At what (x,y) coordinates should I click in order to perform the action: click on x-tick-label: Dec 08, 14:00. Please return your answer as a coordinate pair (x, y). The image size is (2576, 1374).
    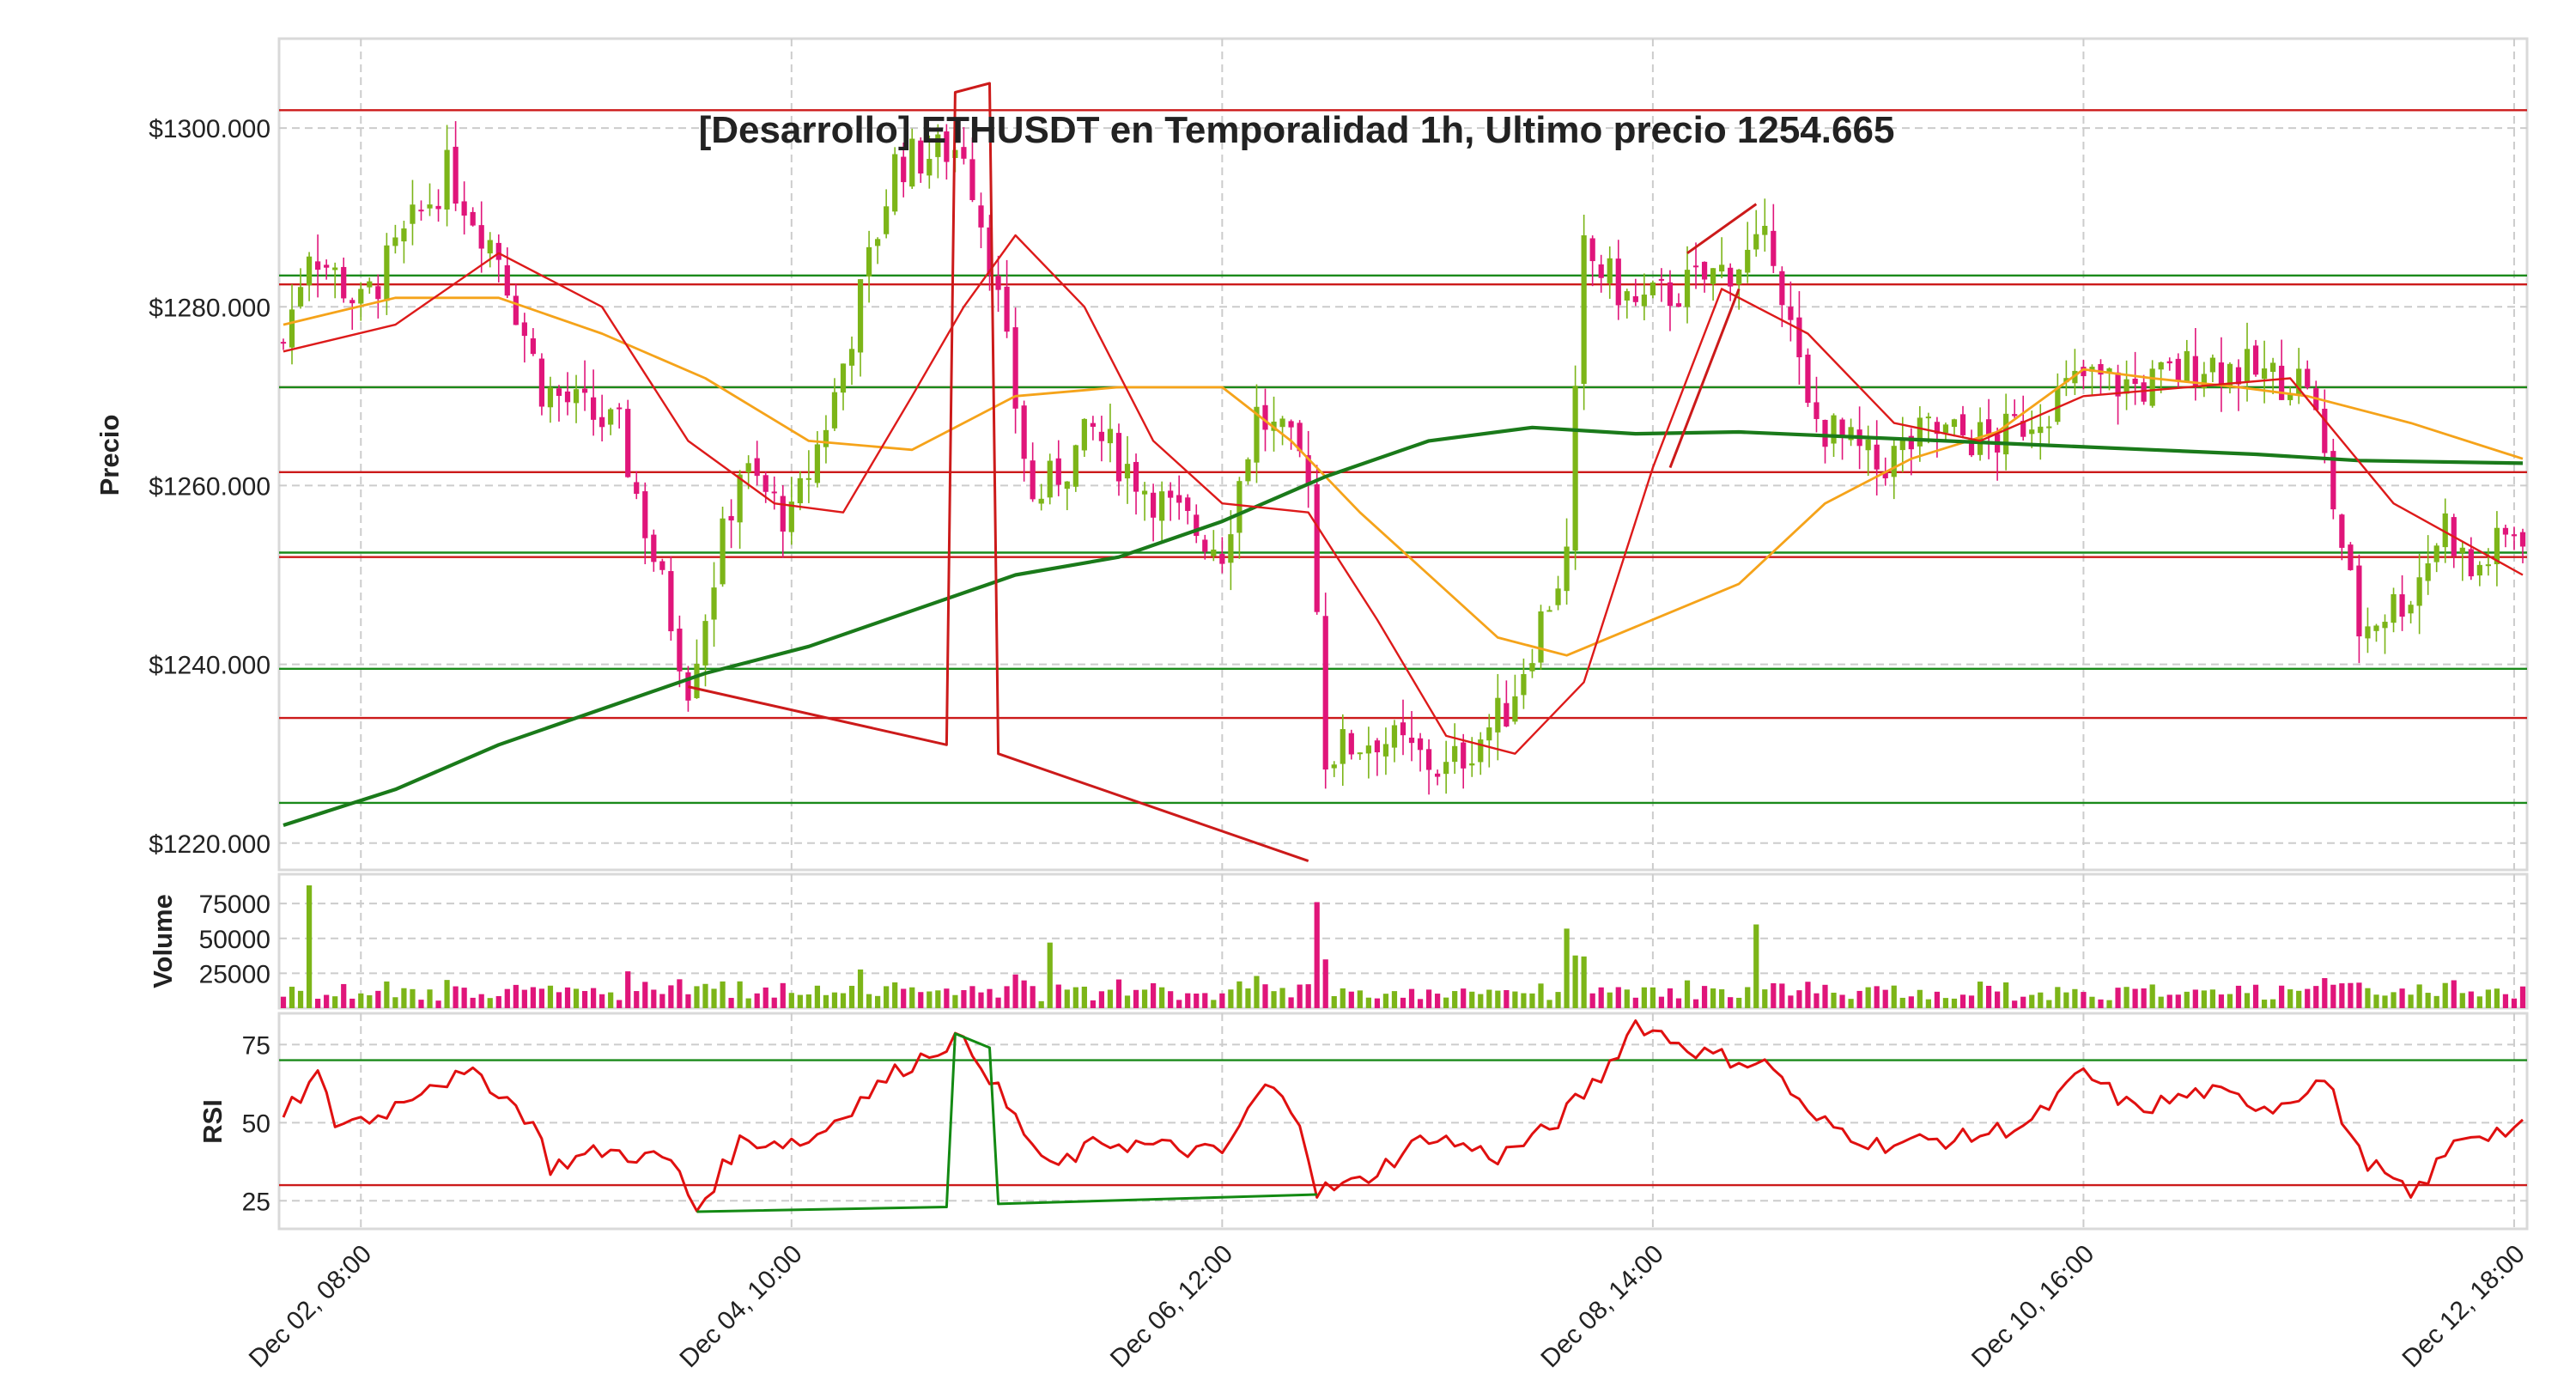
    Looking at the image, I should click on (1601, 1306).